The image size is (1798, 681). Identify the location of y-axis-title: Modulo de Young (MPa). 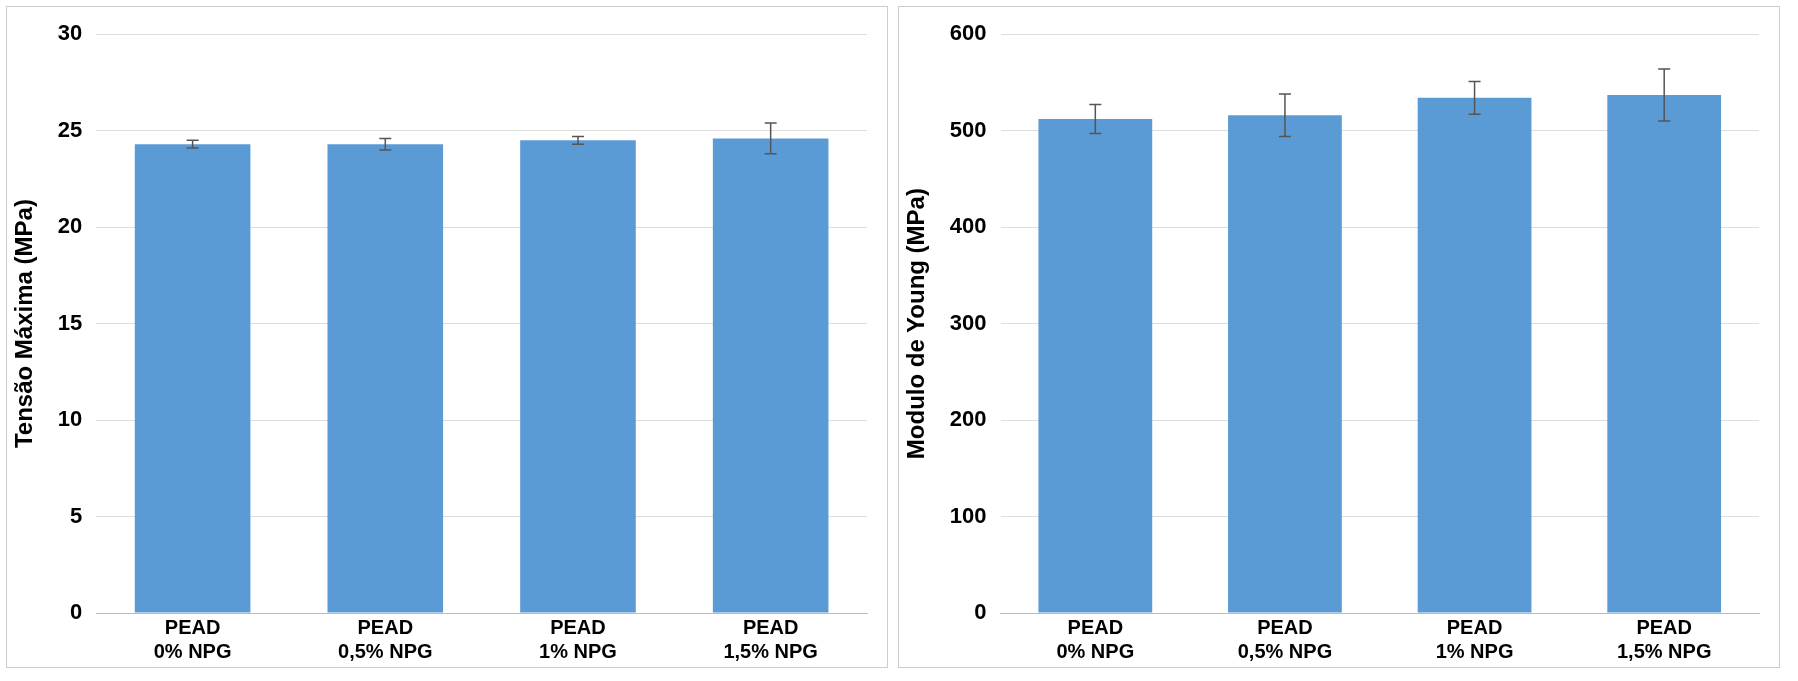
(916, 324).